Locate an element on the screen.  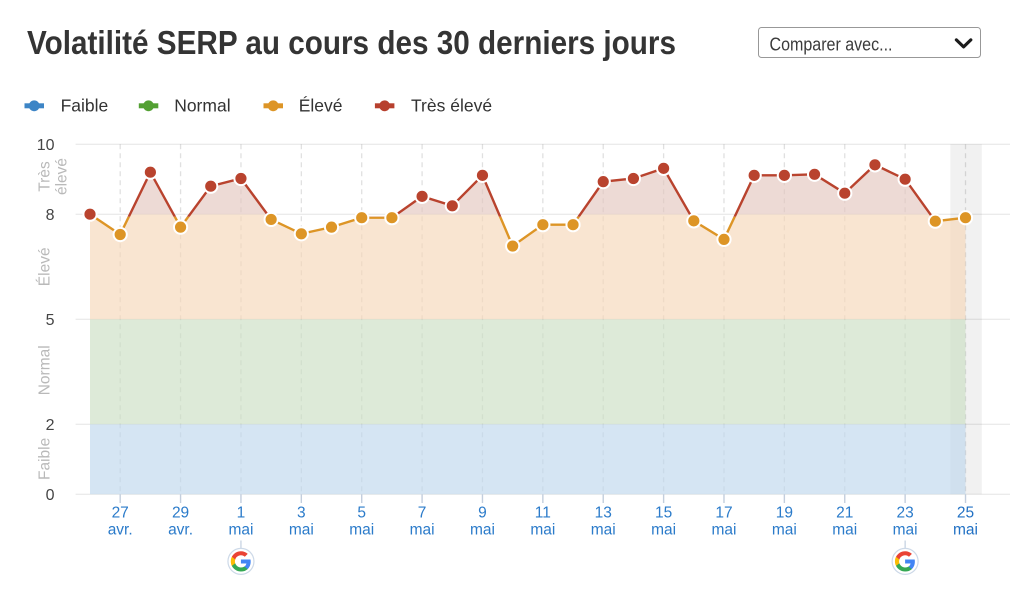
svg-text: 13 is located at coordinates (603, 513).